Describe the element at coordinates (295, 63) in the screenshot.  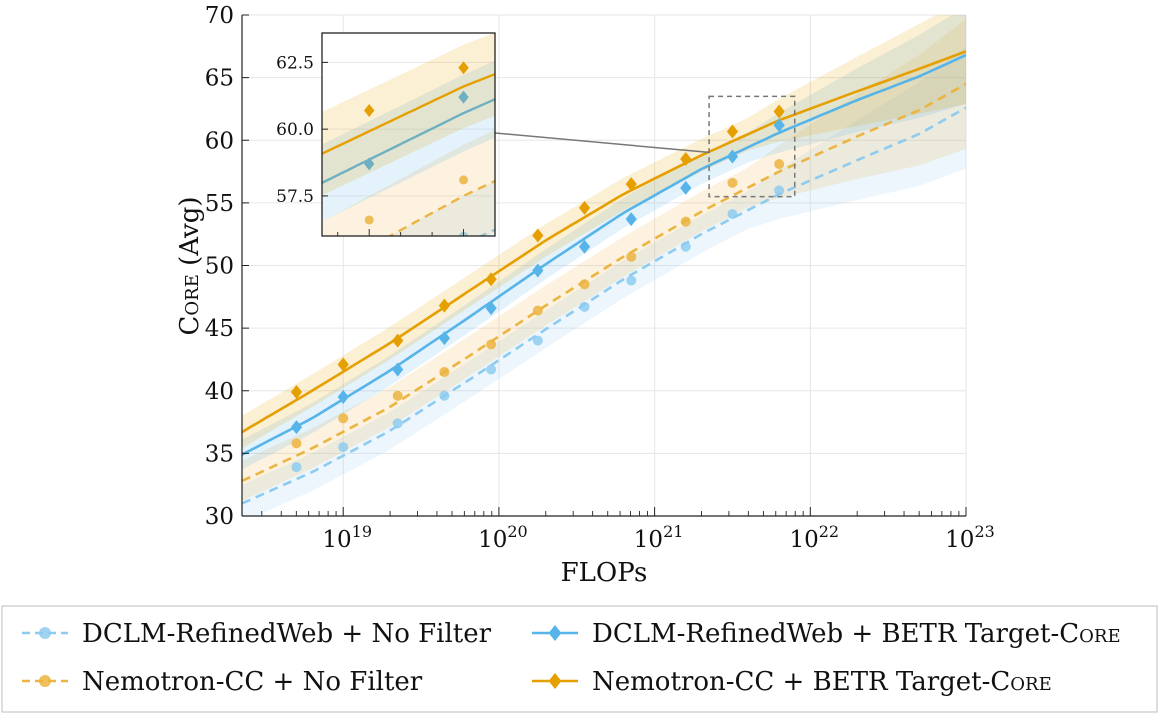
I see `inset-y-tick-label: 62.5` at that location.